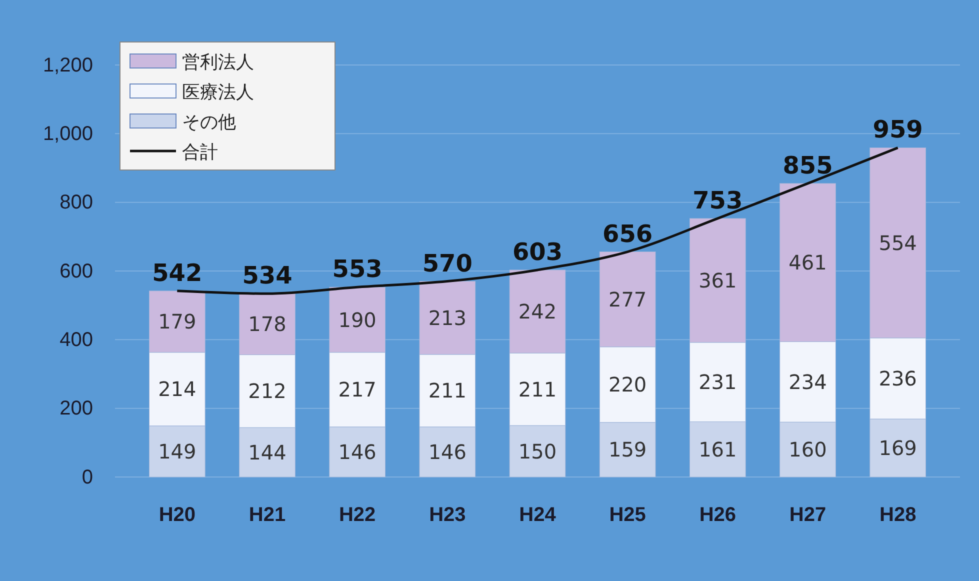 This screenshot has width=979, height=581. Describe the element at coordinates (717, 382) in the screenshot. I see `data-label: 231` at that location.